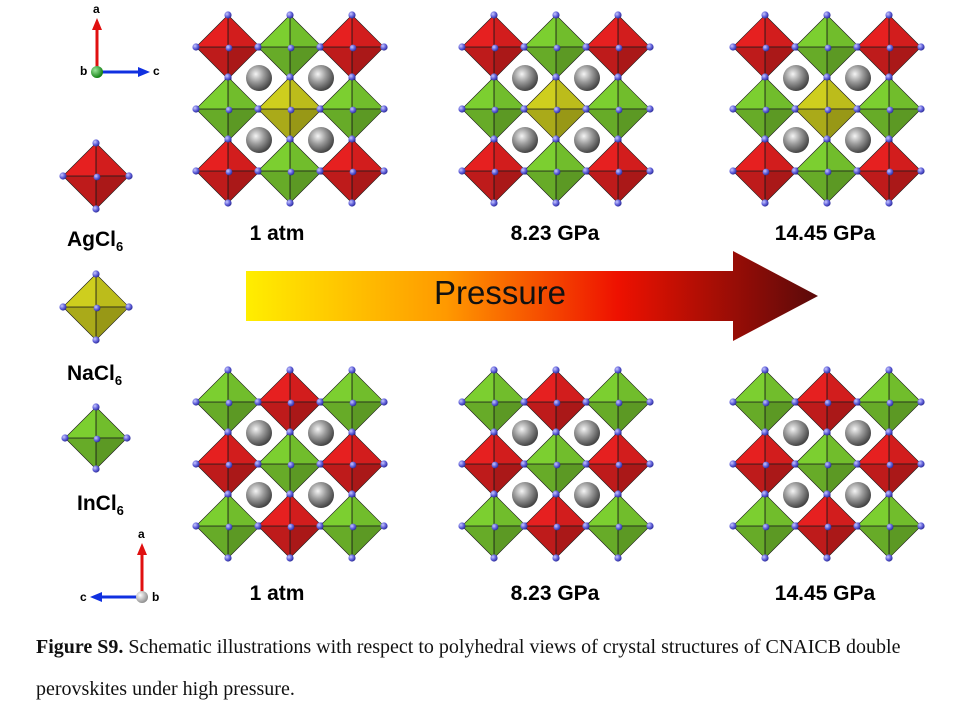 Image resolution: width=956 pixels, height=710 pixels. Describe the element at coordinates (95, 375) in the screenshot. I see `legend-label-nacl6: NaCl6` at that location.